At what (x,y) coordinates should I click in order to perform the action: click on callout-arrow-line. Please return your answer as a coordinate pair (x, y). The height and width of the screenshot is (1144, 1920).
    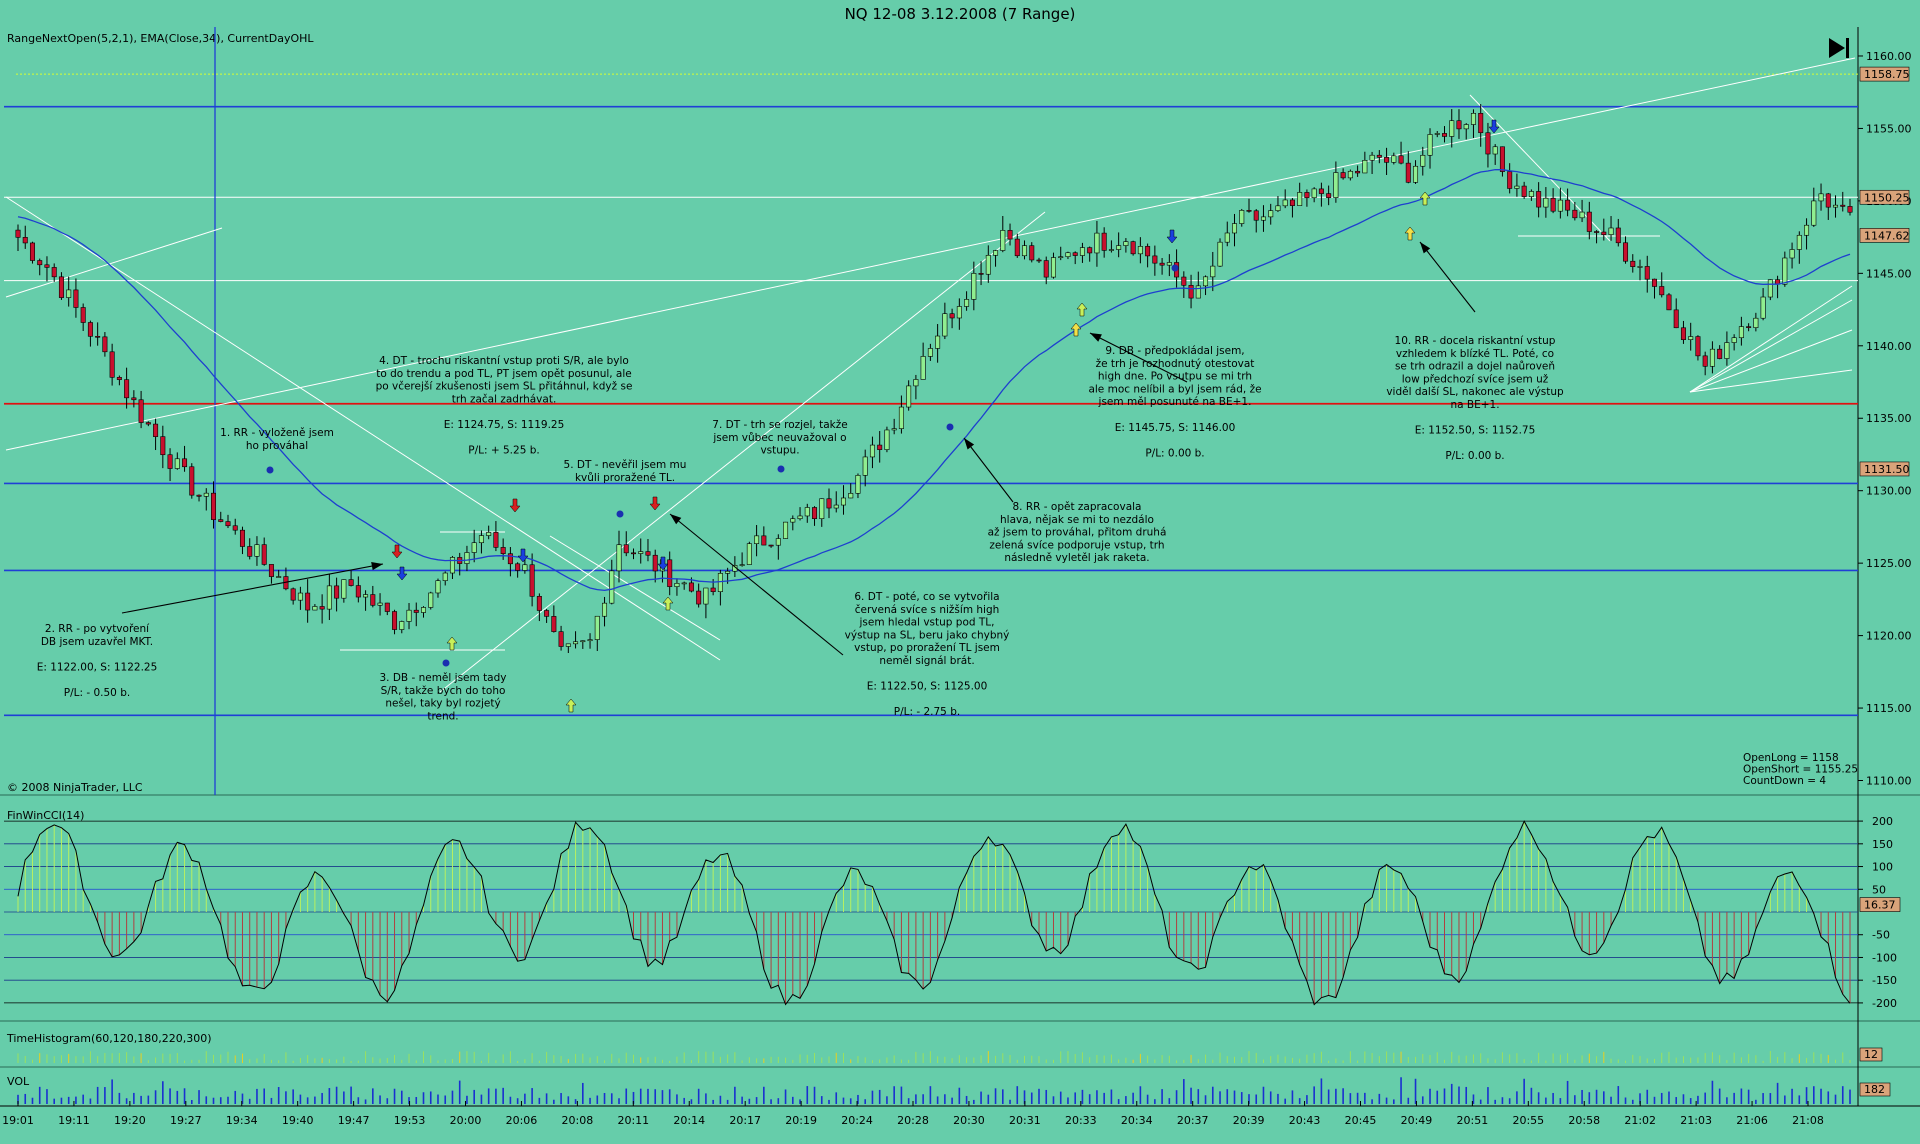
    Looking at the image, I should click on (1447, 277).